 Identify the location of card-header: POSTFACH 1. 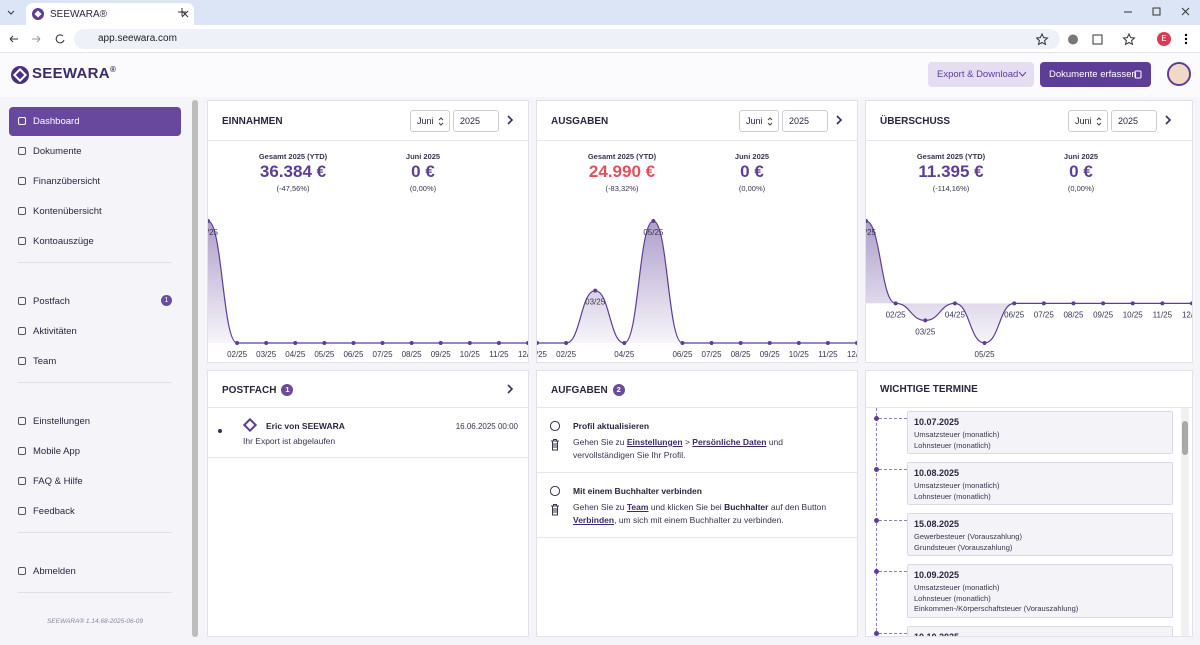
(368, 389).